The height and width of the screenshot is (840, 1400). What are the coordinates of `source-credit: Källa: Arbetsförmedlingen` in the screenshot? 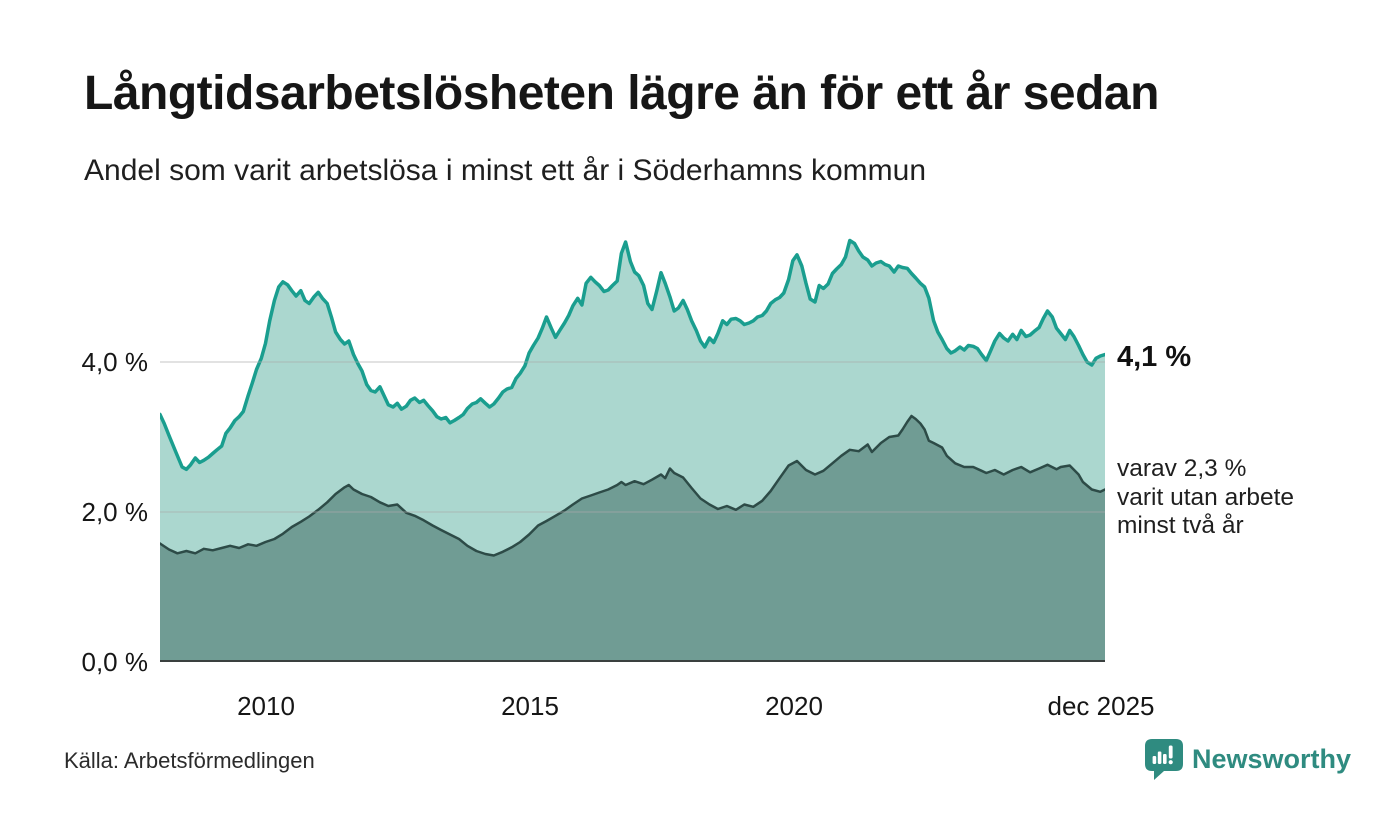 It's located at (189, 760).